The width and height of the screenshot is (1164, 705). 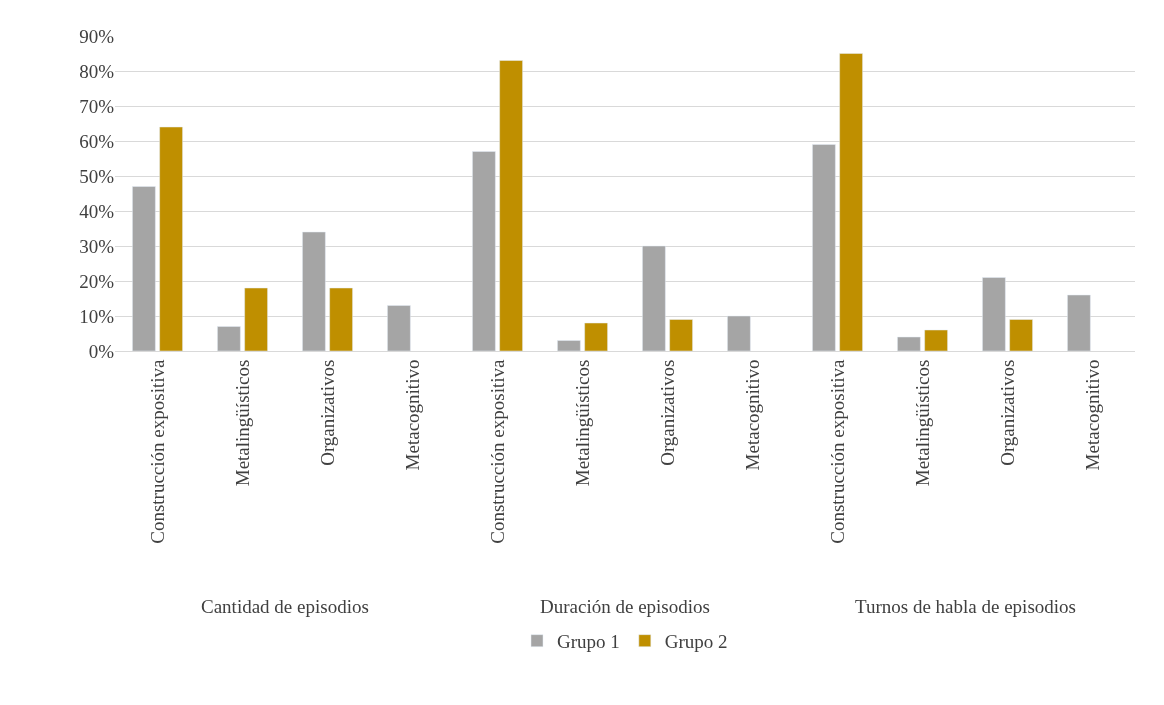 What do you see at coordinates (97, 176) in the screenshot?
I see `y-tick-label: 50%` at bounding box center [97, 176].